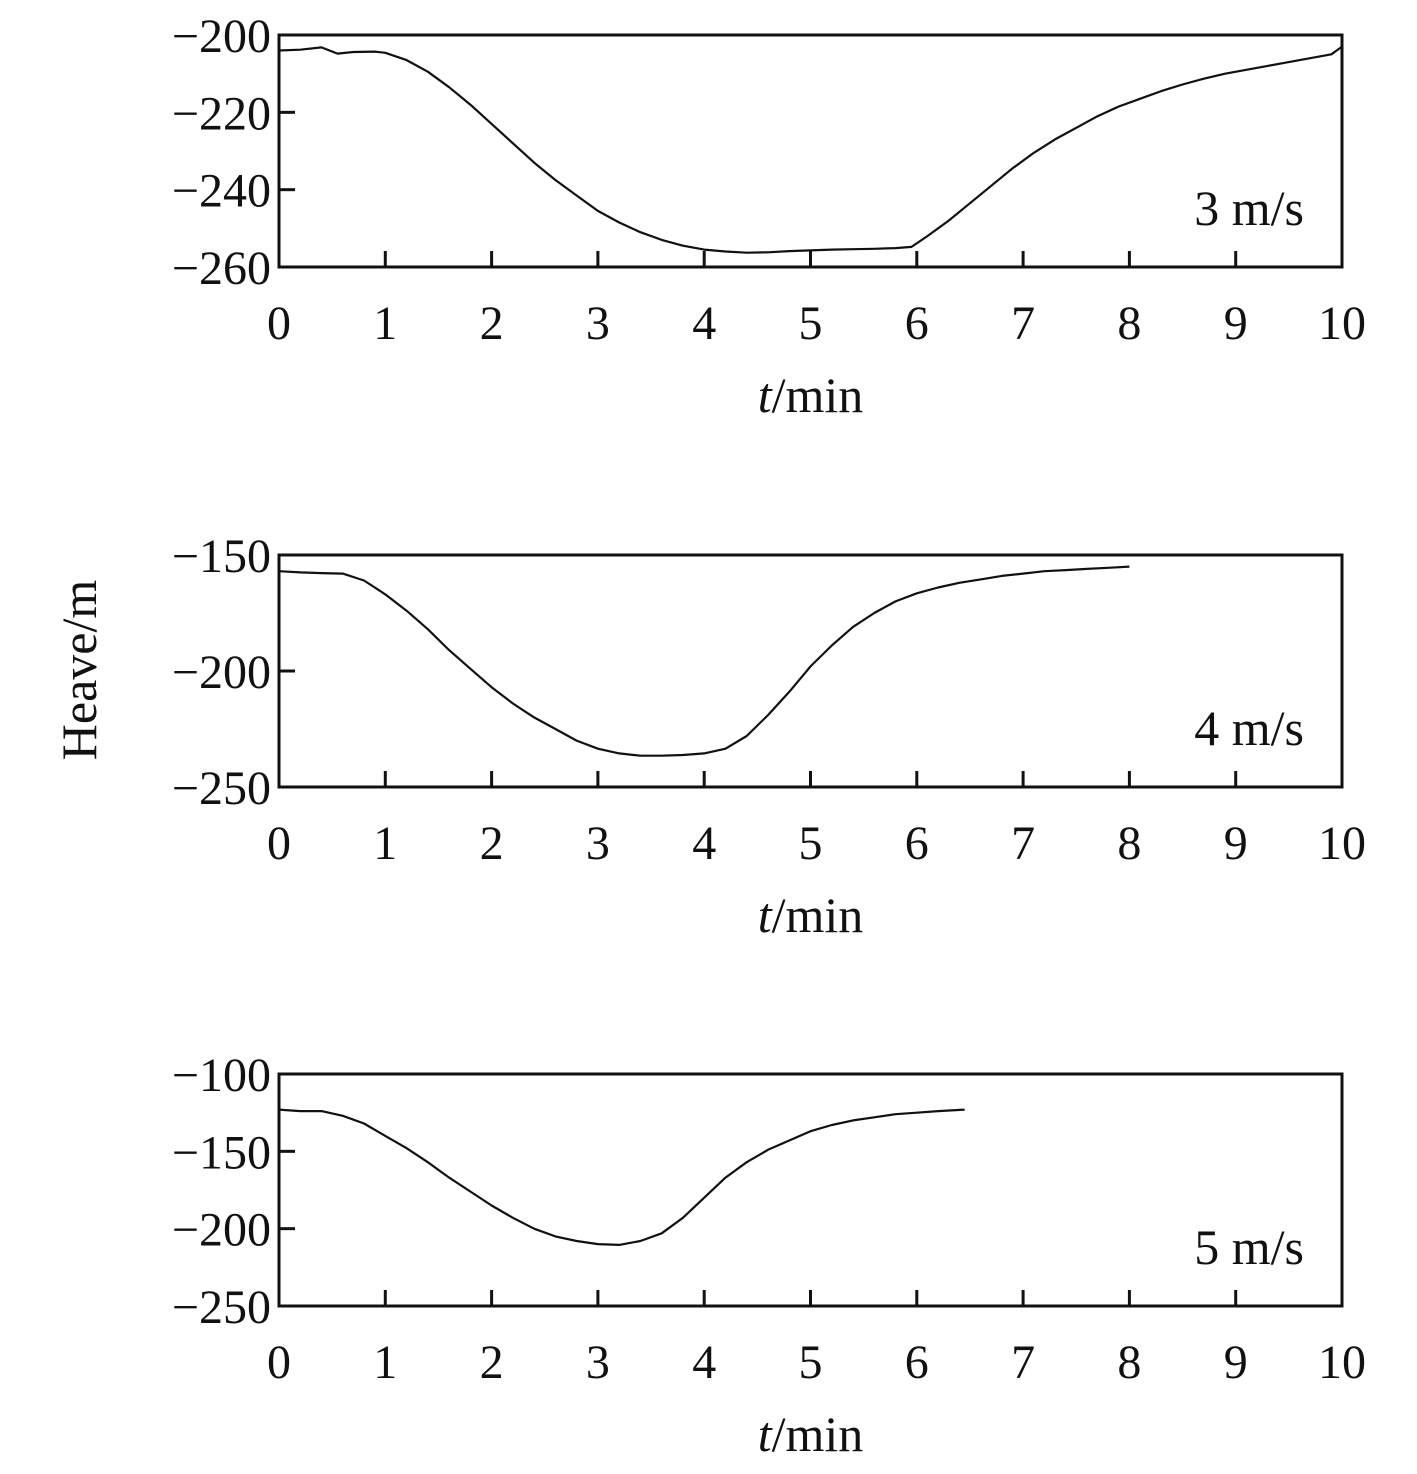 The height and width of the screenshot is (1474, 1417). Describe the element at coordinates (1249, 728) in the screenshot. I see `speed-annotation: 4 m/s` at that location.